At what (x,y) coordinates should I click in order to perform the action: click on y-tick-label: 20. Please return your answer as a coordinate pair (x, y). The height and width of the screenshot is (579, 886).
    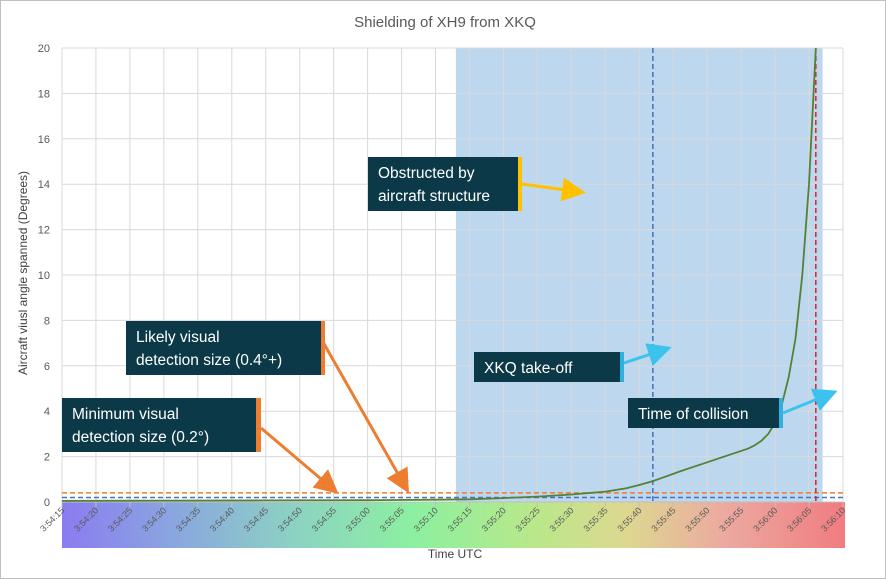
    Looking at the image, I should click on (44, 49).